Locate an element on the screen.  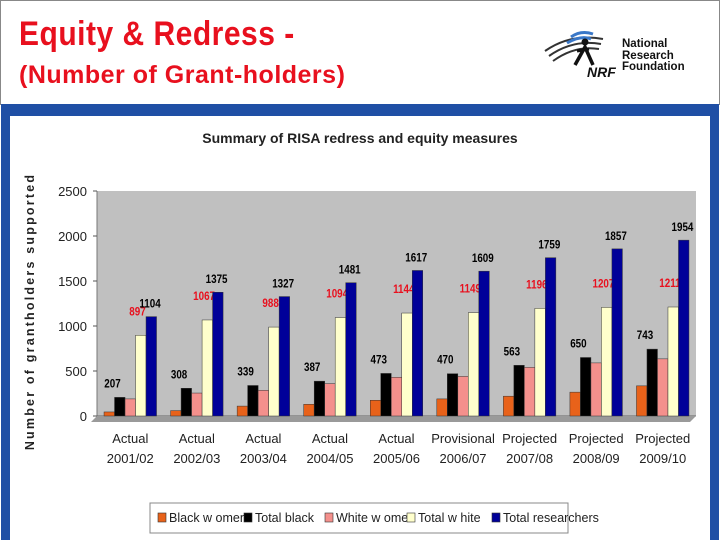
data-label: 1149 is located at coordinates (470, 289).